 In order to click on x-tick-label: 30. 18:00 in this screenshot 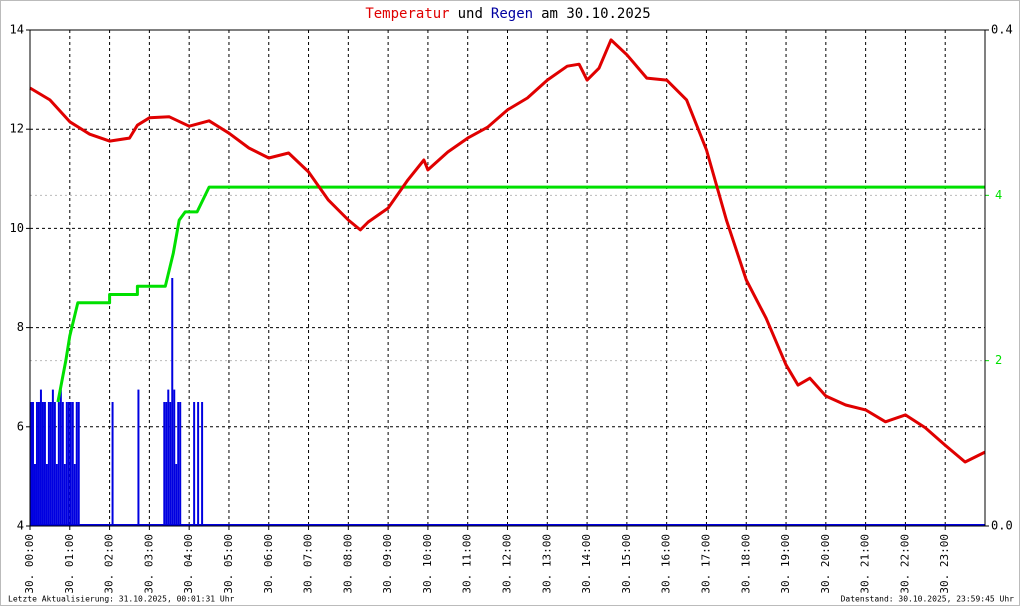, I will do `click(745, 564)`.